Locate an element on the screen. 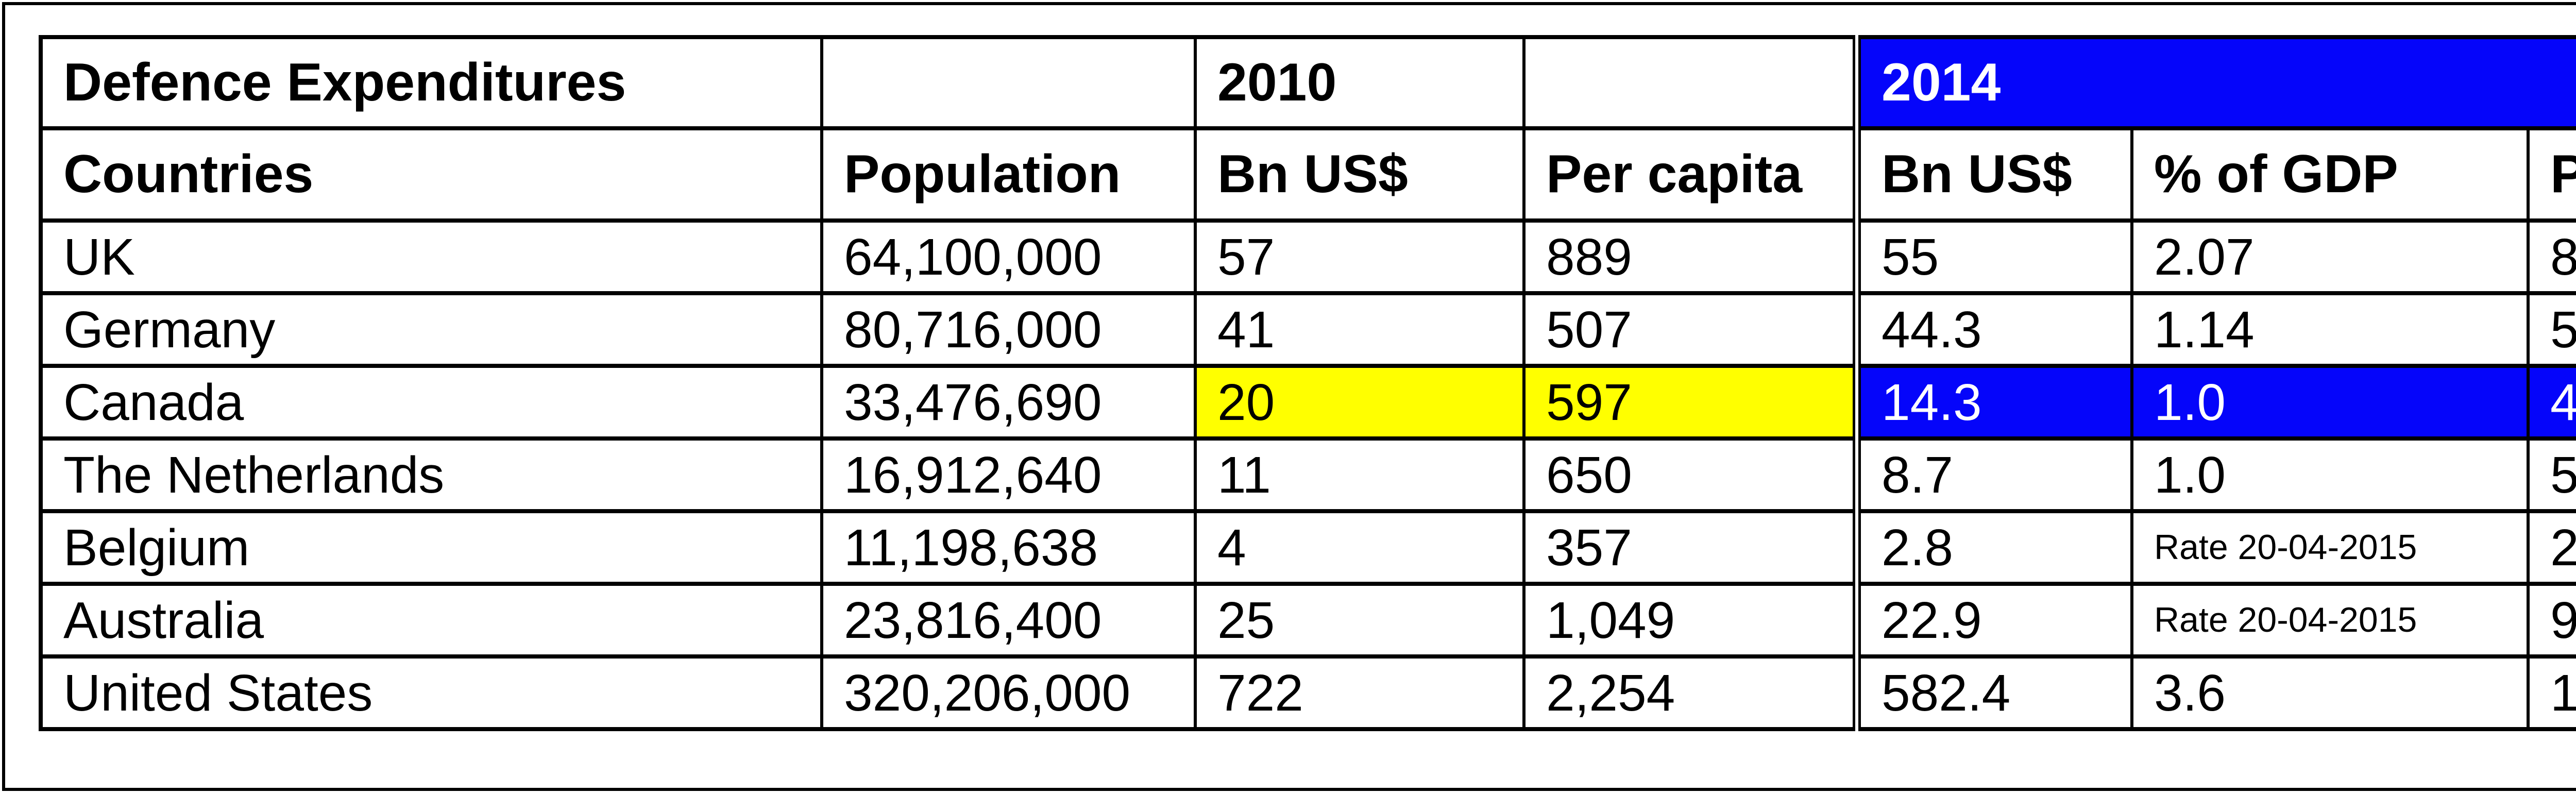  cell-2010-percapita: 597 is located at coordinates (1690, 403).